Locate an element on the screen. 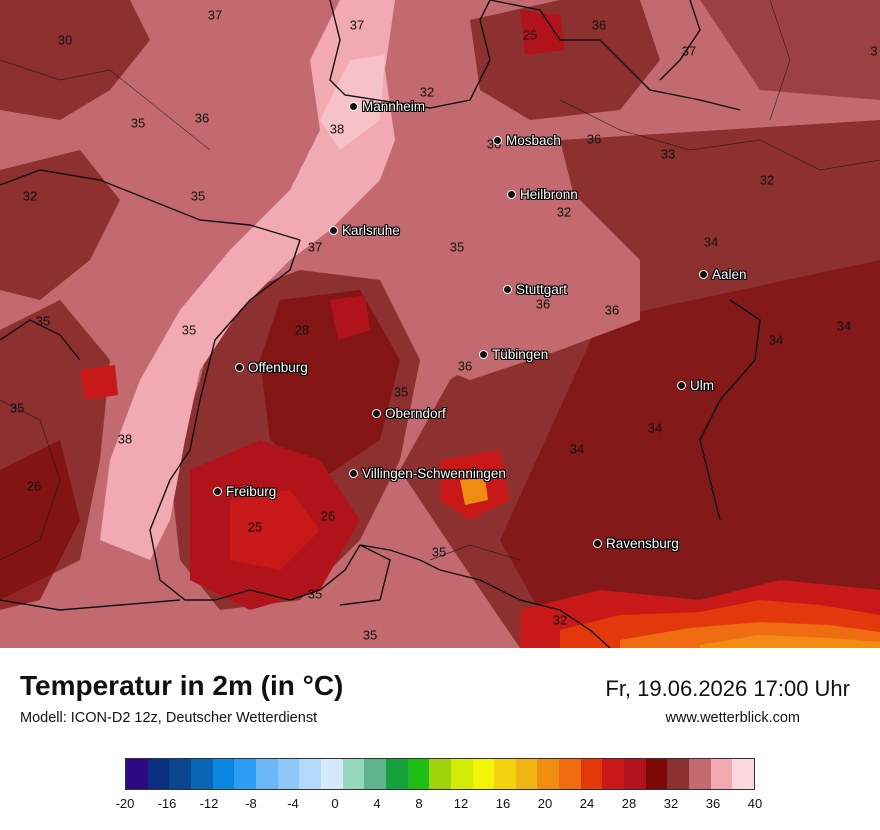 The image size is (880, 830). colorbar-tick-label: 32 is located at coordinates (671, 803).